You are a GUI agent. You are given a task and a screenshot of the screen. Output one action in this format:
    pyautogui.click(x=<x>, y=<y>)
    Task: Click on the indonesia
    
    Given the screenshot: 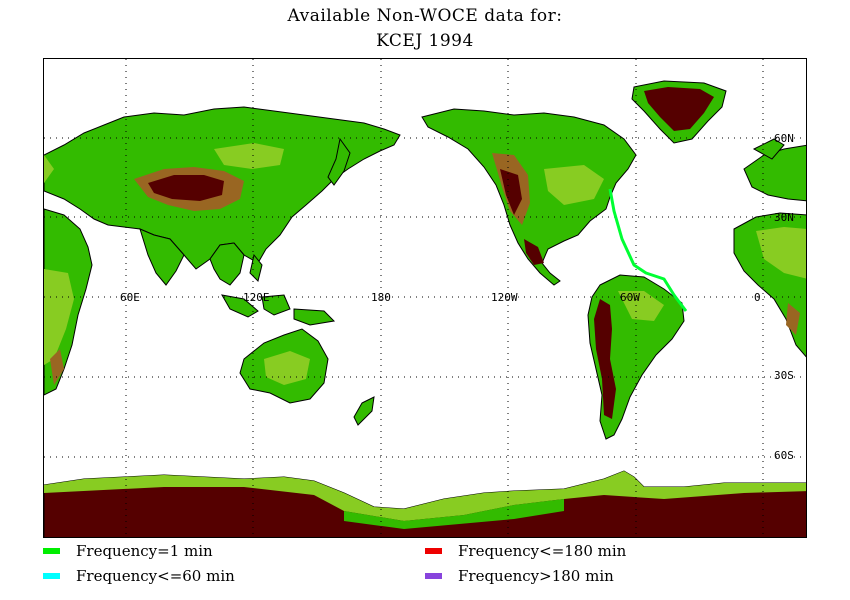 What is the action you would take?
    pyautogui.click(x=278, y=289)
    